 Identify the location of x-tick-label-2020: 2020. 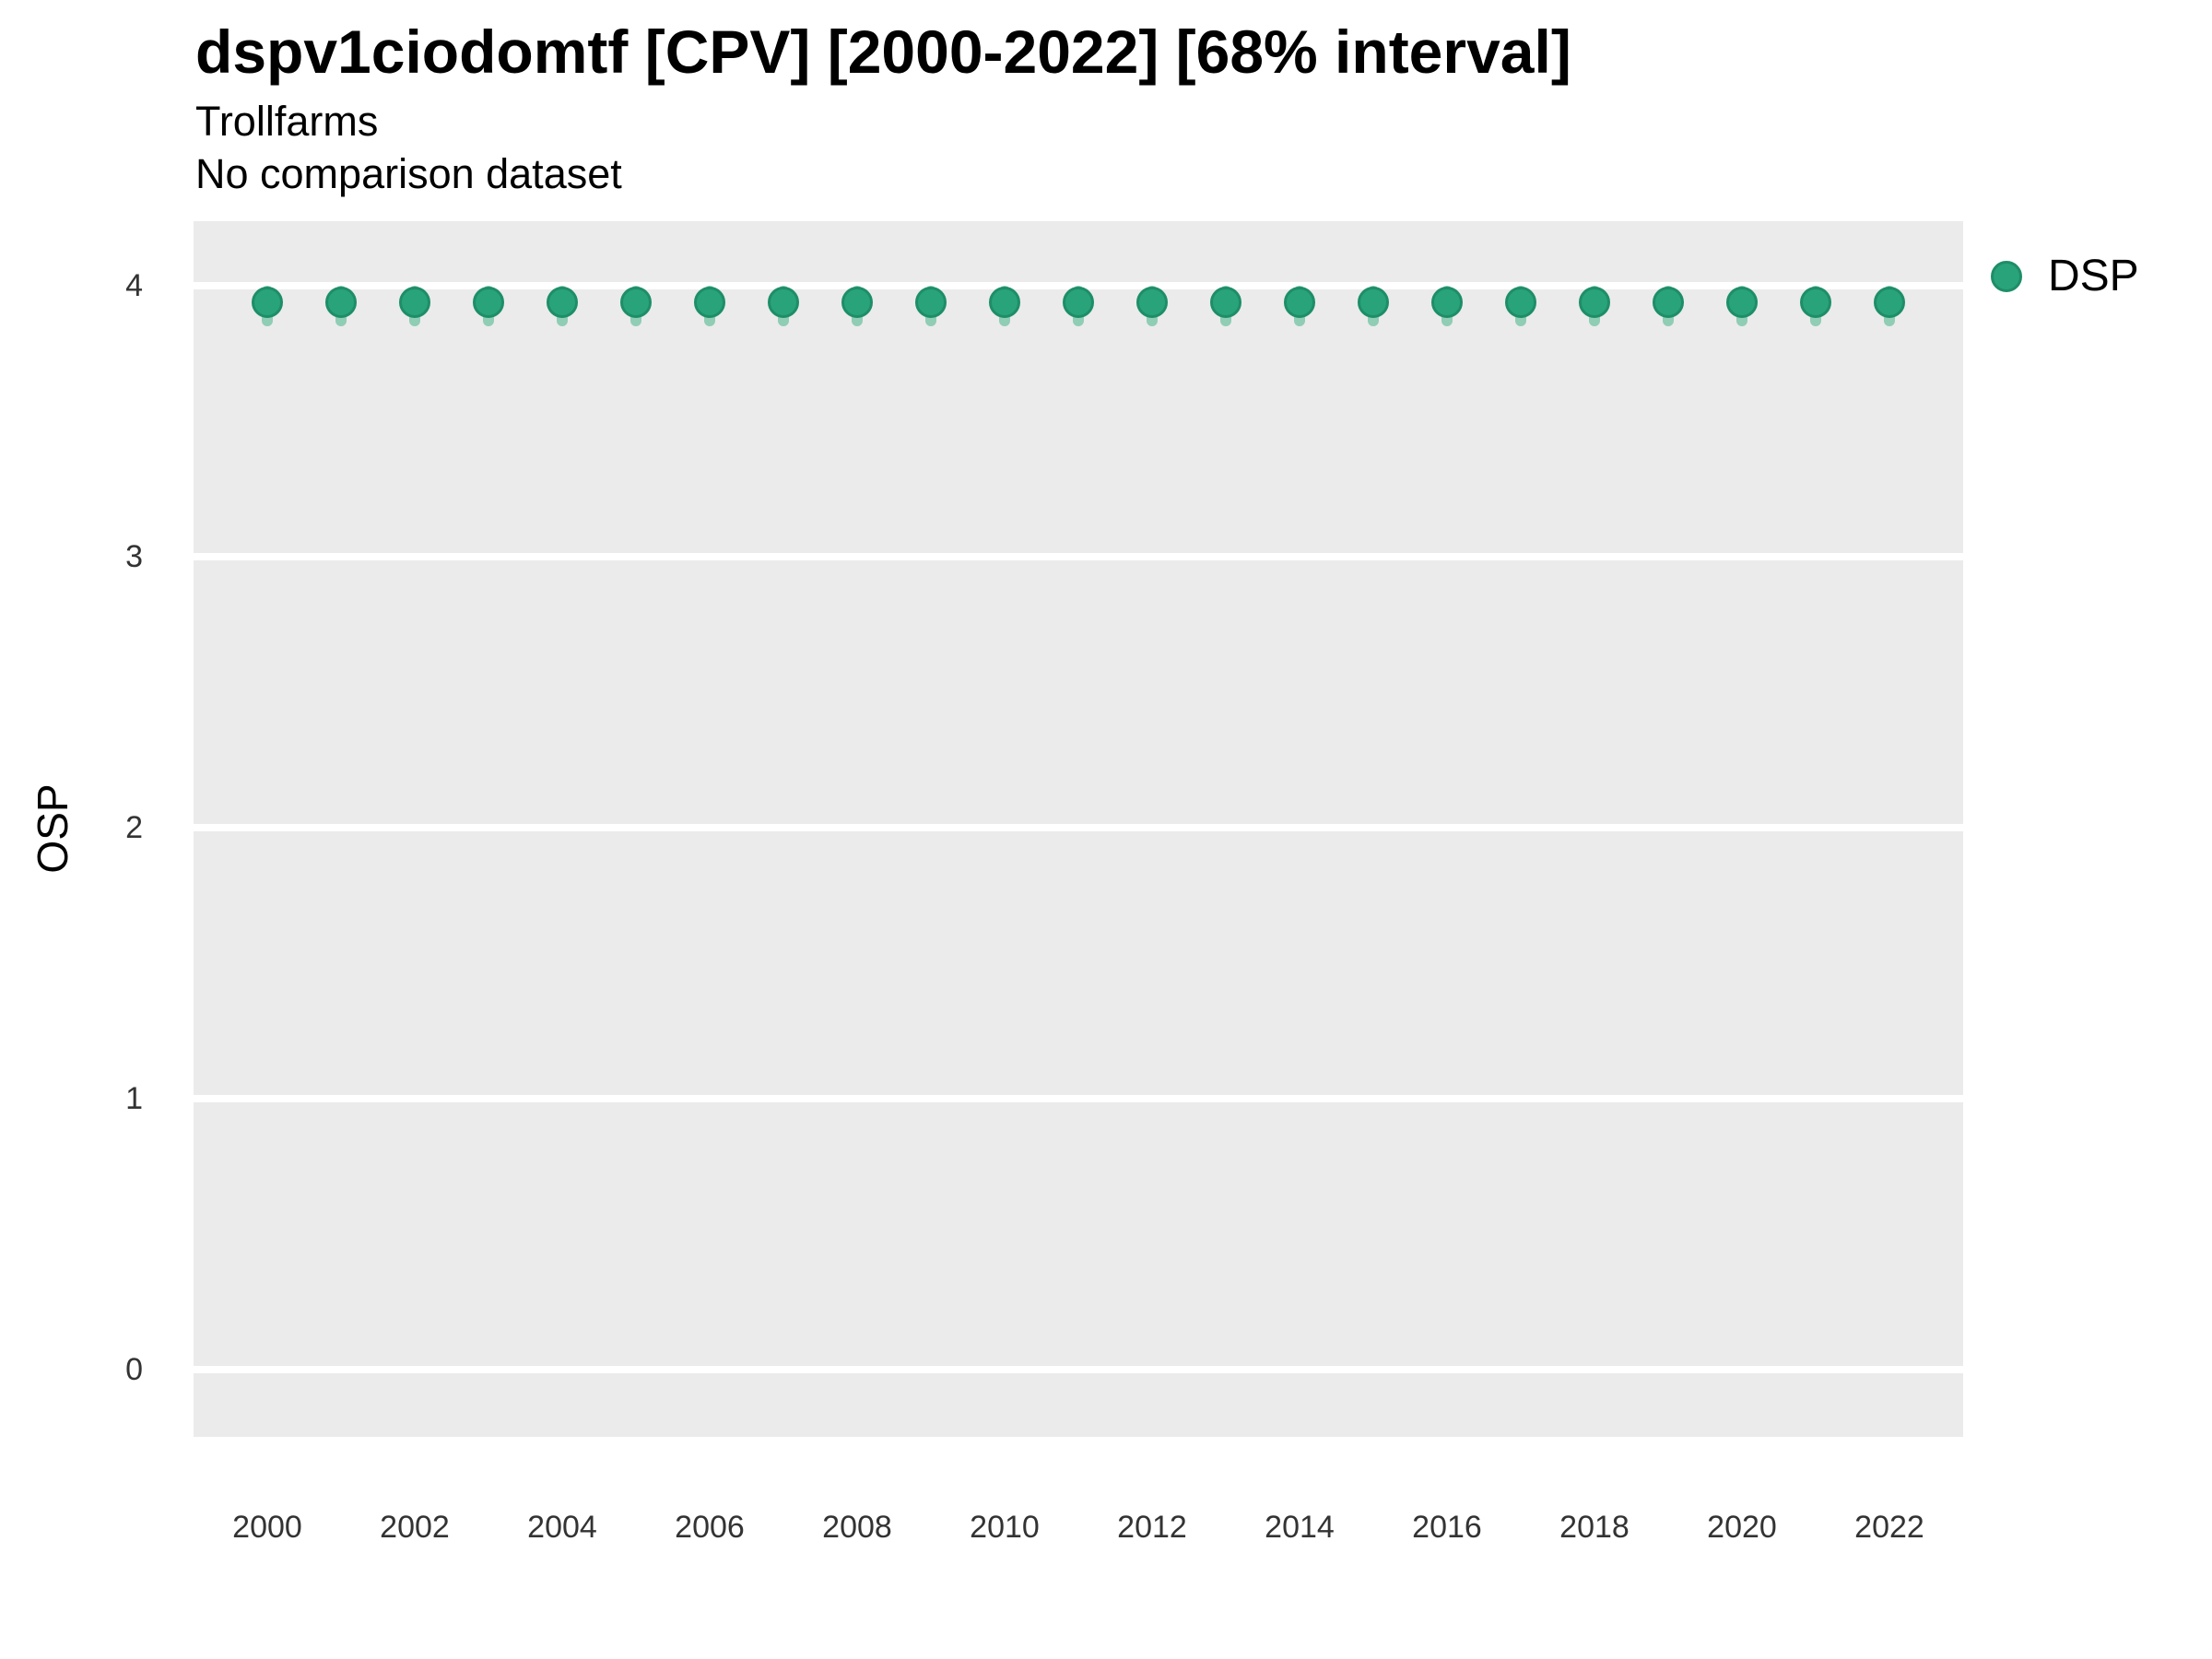
(1742, 1527).